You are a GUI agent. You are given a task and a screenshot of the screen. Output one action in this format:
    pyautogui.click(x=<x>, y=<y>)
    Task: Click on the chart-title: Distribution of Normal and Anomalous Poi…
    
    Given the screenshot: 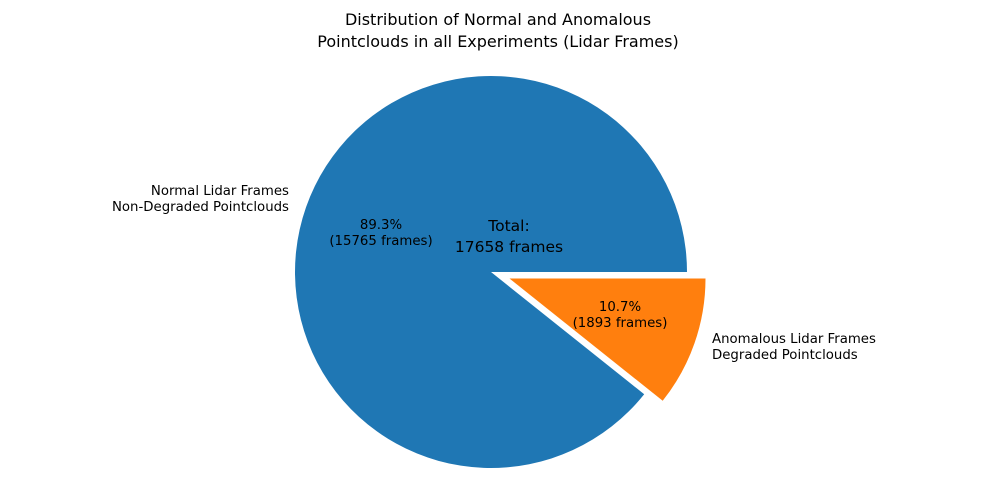 What is the action you would take?
    pyautogui.click(x=498, y=31)
    